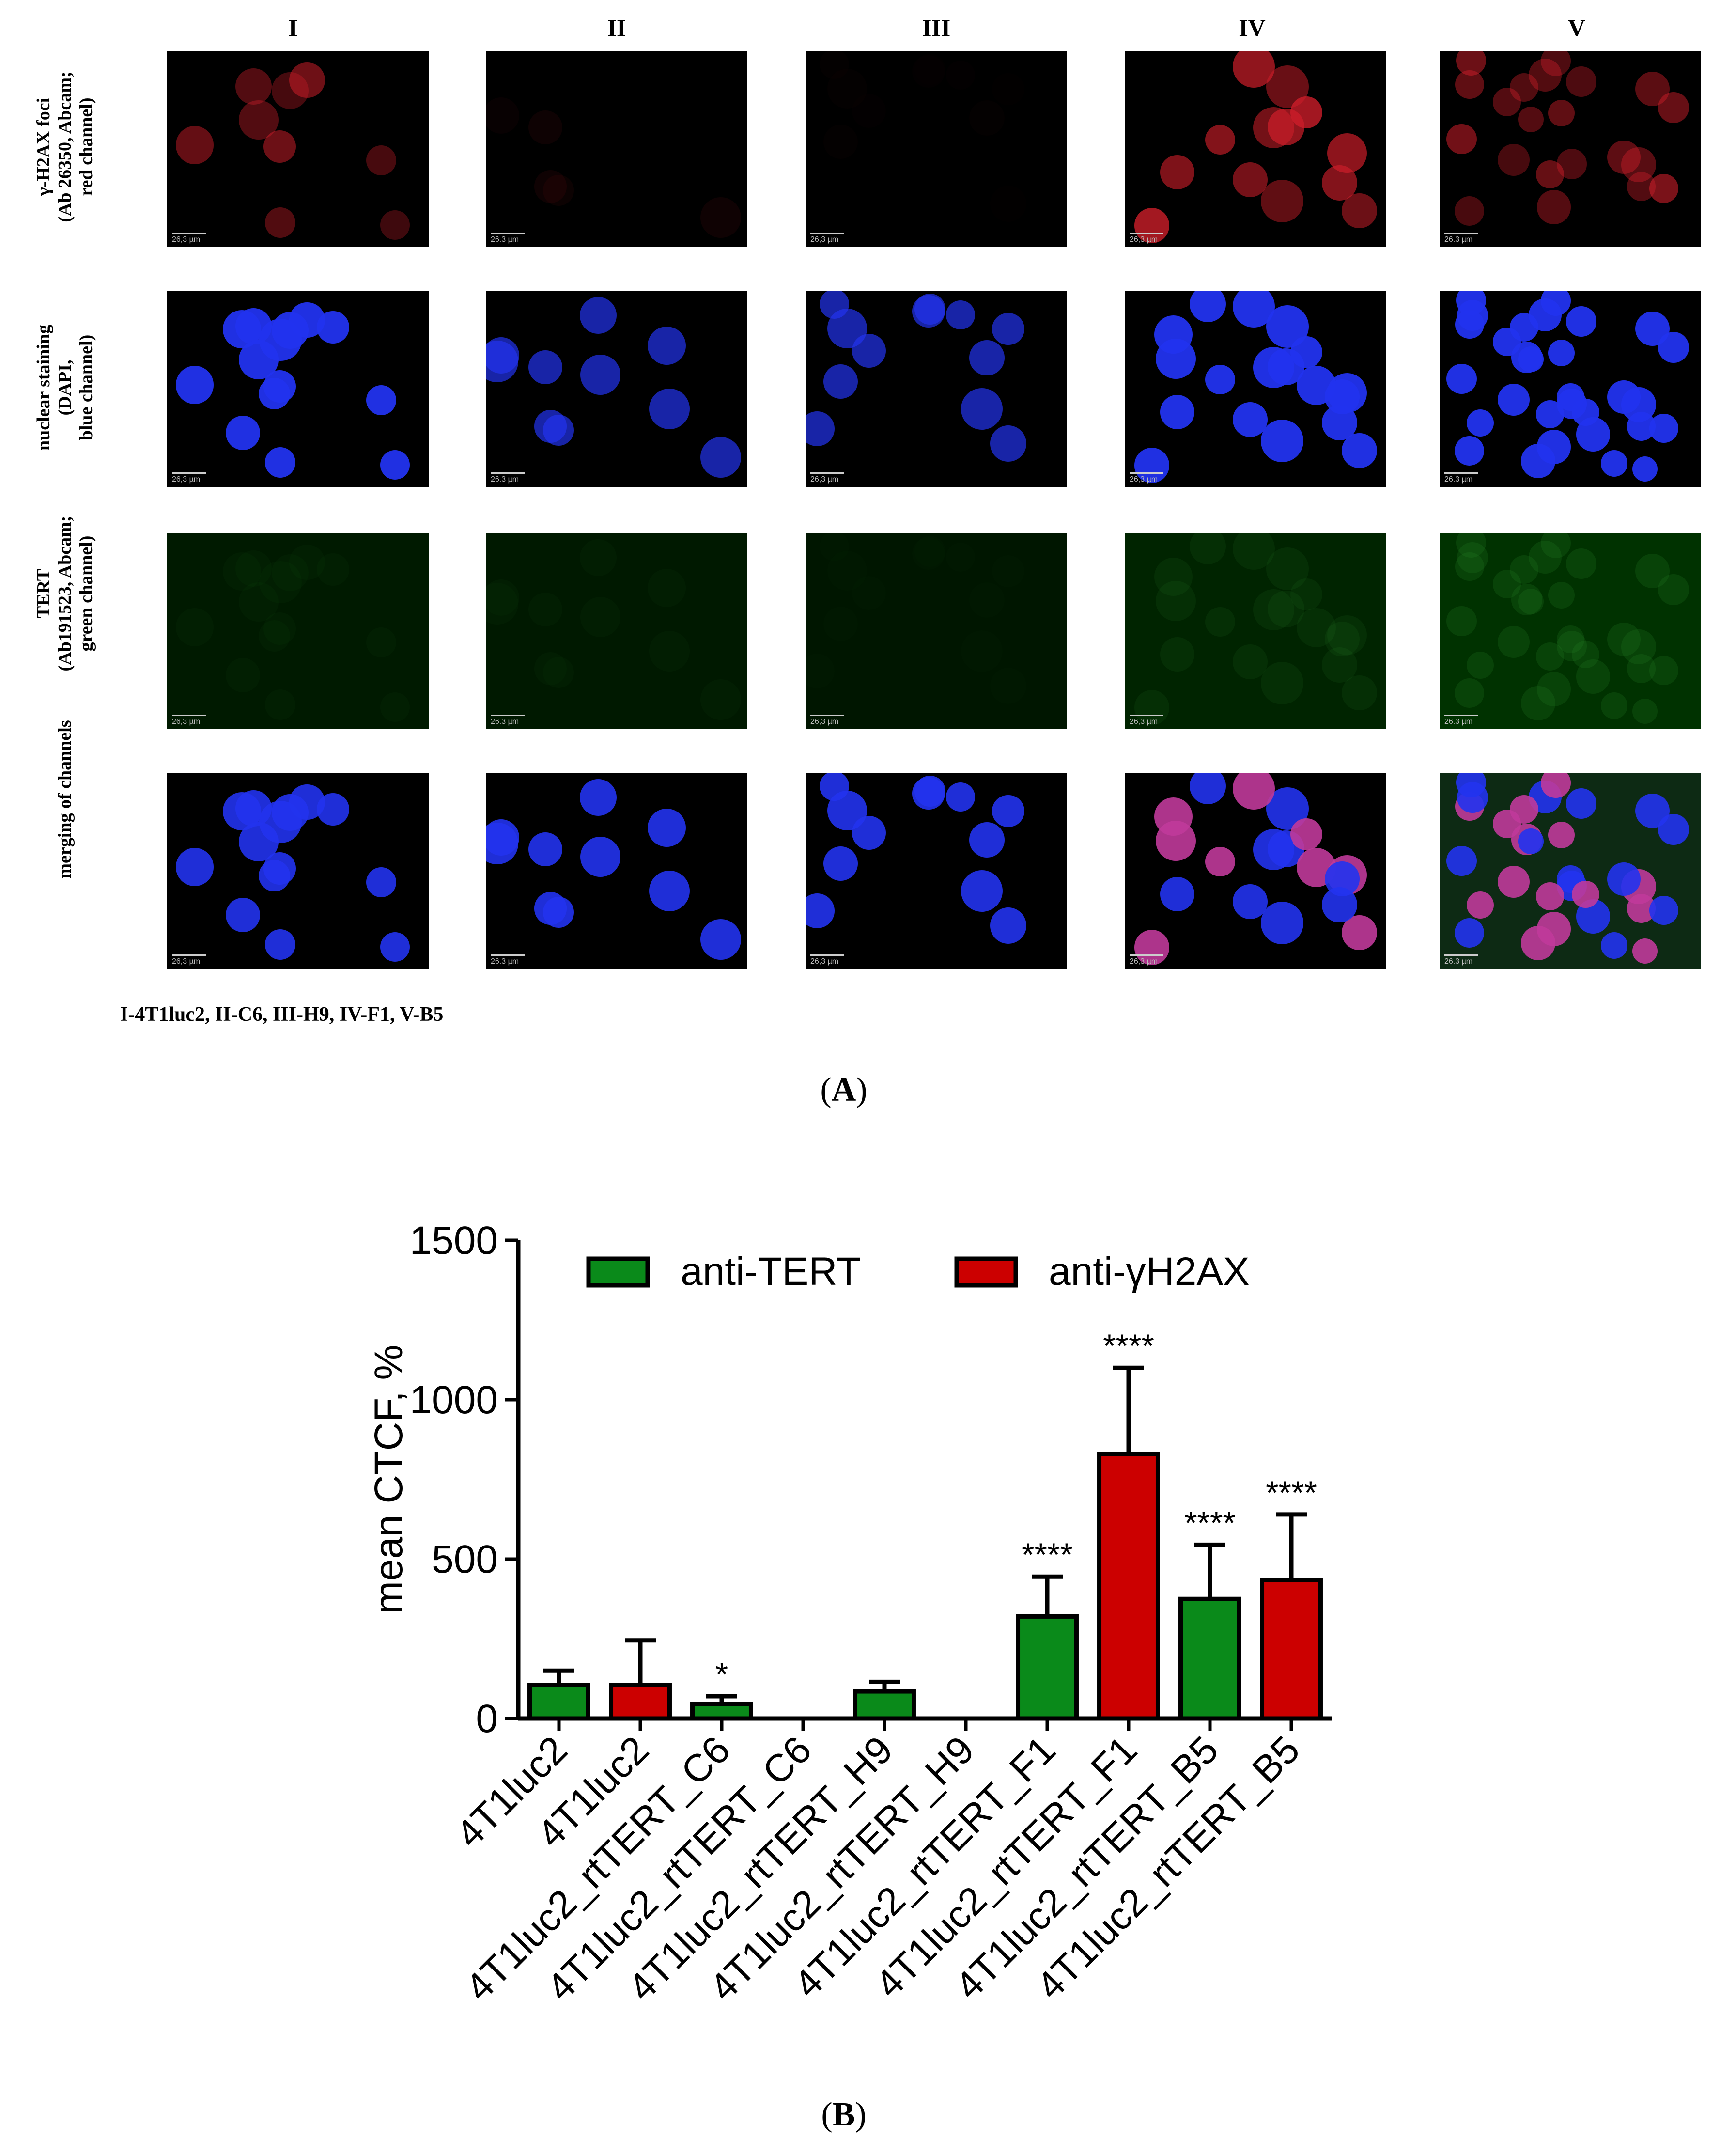  I want to click on y-tick-label: 0, so click(487, 1719).